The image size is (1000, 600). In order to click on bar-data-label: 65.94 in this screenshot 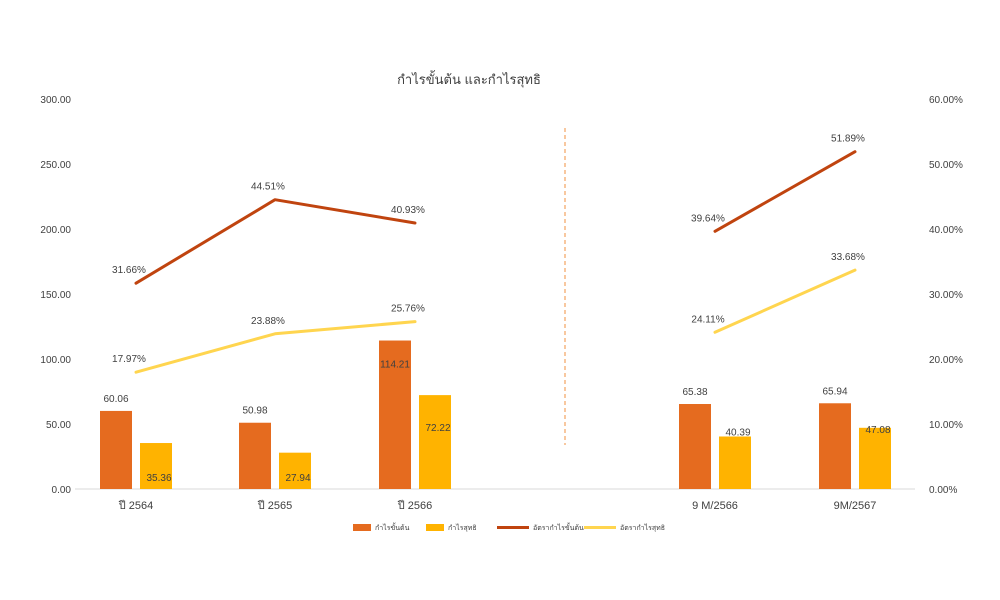, I will do `click(834, 391)`.